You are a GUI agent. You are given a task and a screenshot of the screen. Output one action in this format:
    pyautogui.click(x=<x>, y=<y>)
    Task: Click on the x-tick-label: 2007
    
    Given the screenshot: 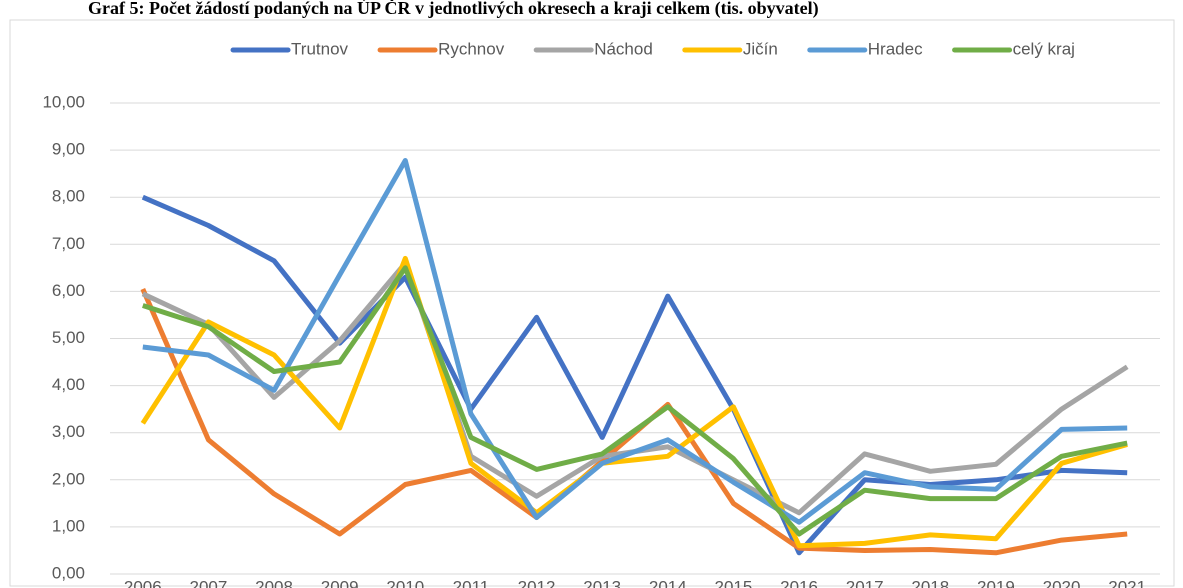 What is the action you would take?
    pyautogui.click(x=209, y=582)
    